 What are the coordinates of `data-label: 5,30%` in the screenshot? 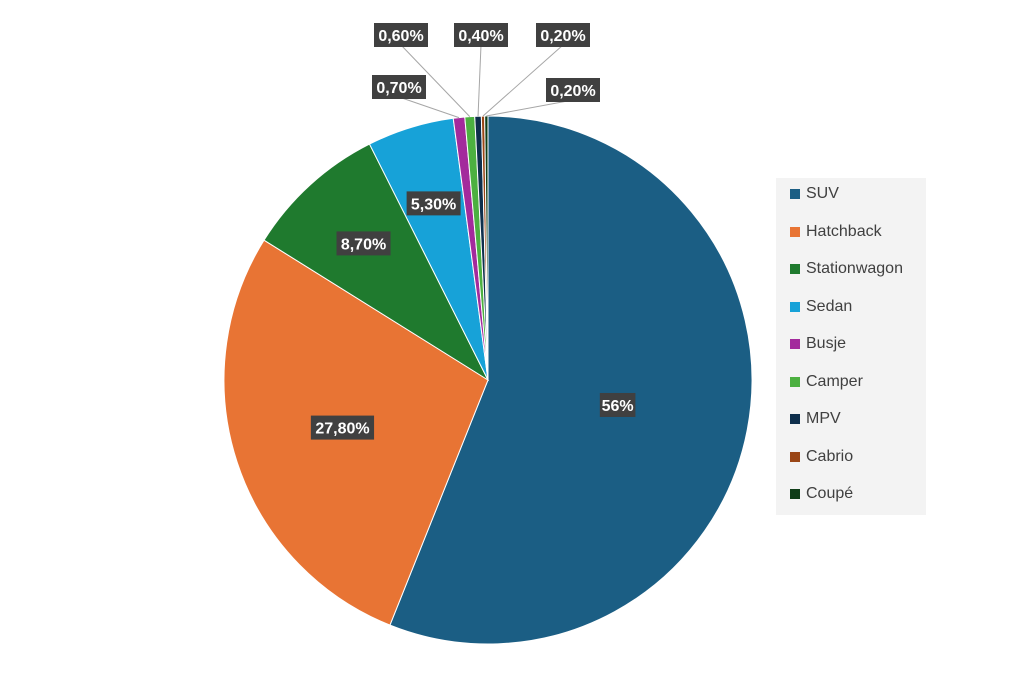 It's located at (433, 204).